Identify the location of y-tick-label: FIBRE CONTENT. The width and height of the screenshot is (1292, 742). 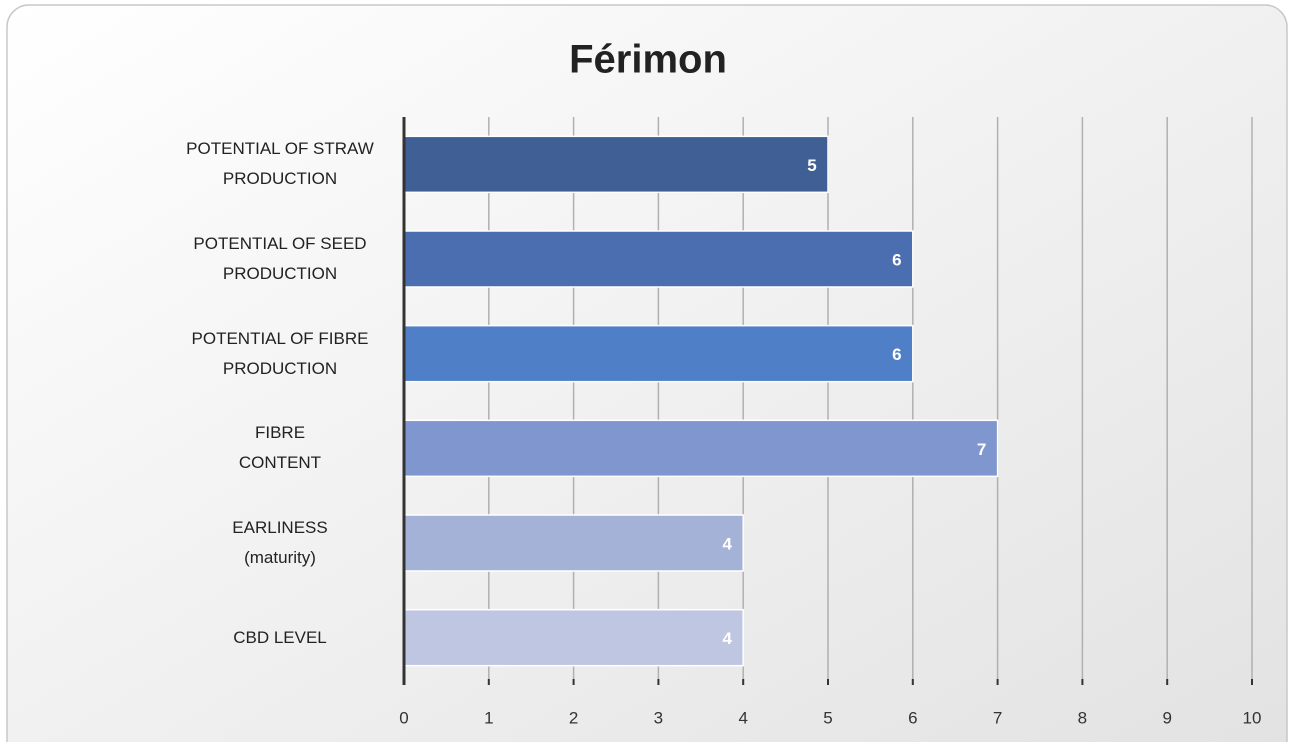
(280, 448).